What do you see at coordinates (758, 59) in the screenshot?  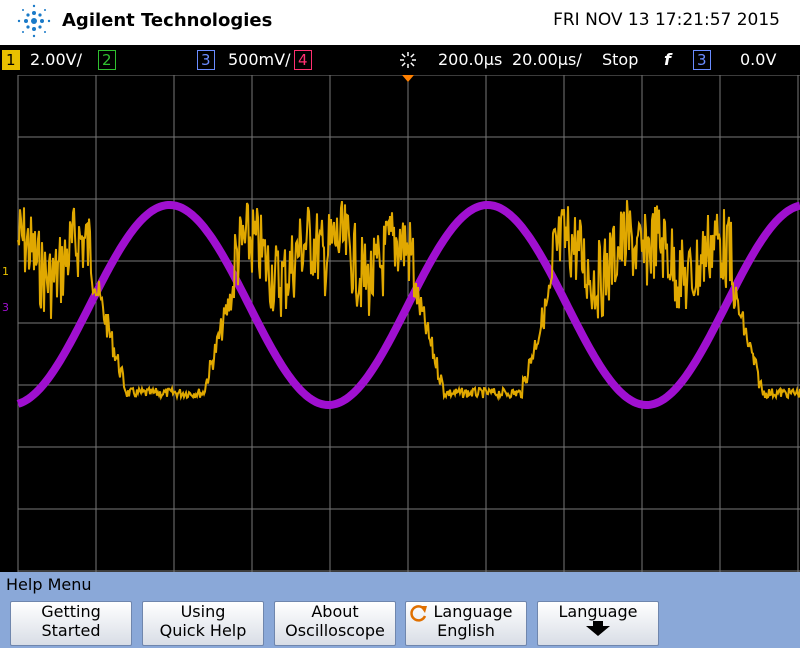 I see `trigger-level: 0.0V` at bounding box center [758, 59].